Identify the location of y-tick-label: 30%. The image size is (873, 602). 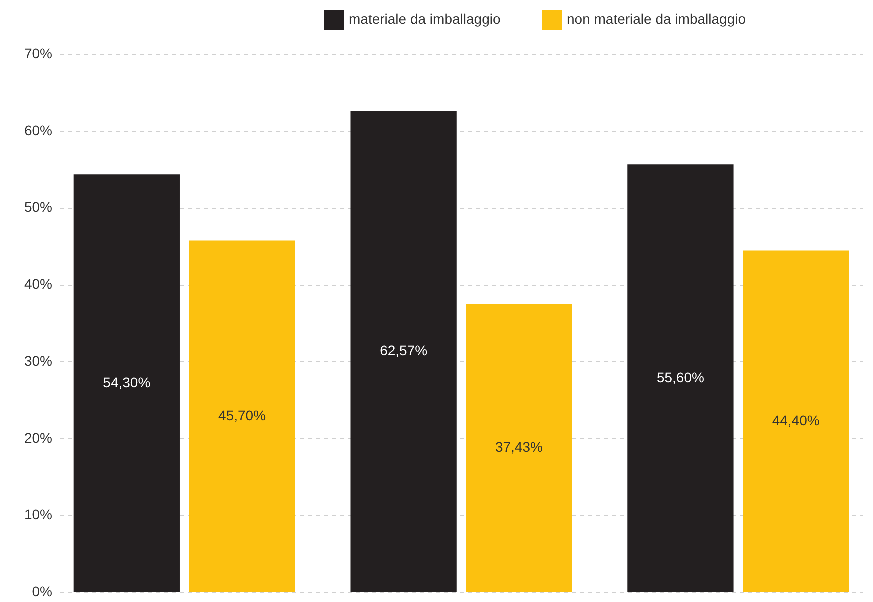
(38, 360).